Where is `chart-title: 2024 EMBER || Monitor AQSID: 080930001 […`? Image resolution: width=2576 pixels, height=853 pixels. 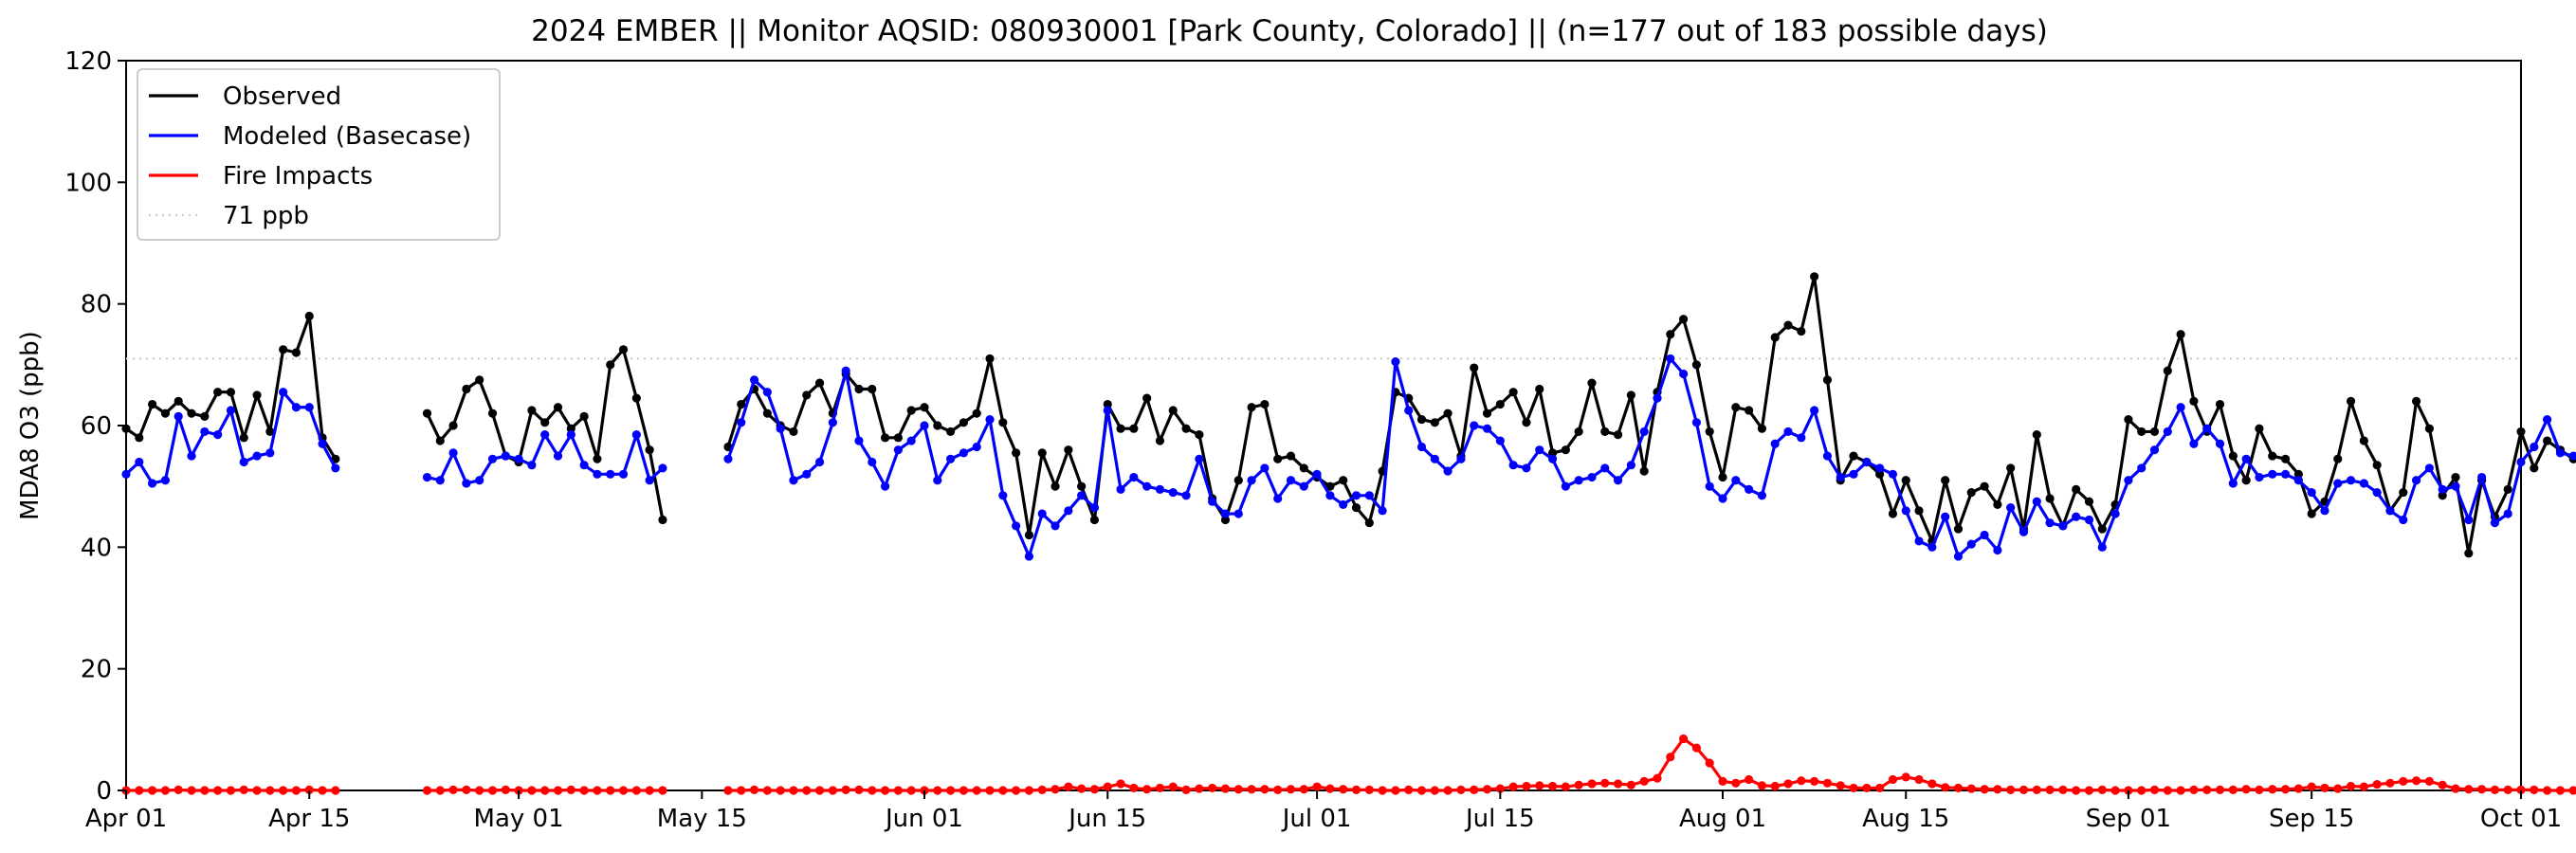
chart-title: 2024 EMBER || Monitor AQSID: 080930001 [… is located at coordinates (1289, 31).